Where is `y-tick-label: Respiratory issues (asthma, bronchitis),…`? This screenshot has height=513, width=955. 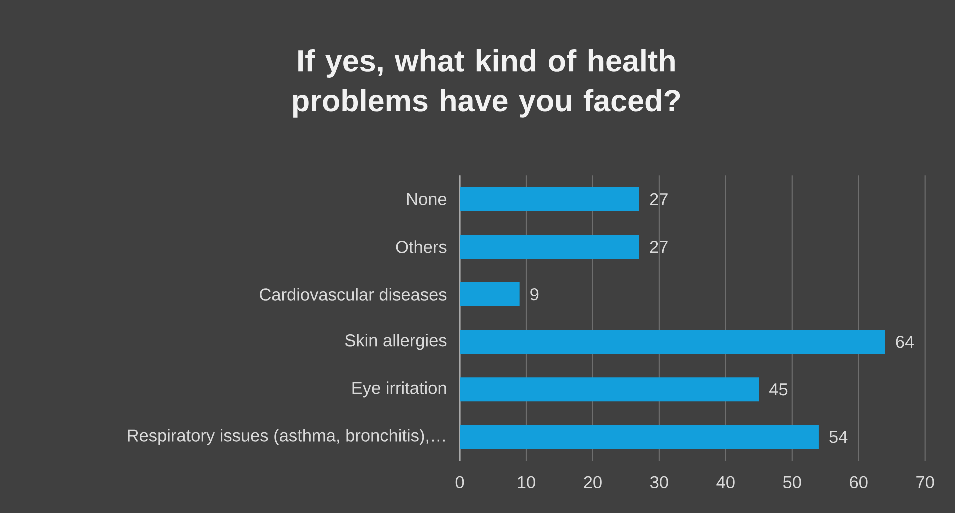
y-tick-label: Respiratory issues (asthma, bronchitis),… is located at coordinates (286, 437).